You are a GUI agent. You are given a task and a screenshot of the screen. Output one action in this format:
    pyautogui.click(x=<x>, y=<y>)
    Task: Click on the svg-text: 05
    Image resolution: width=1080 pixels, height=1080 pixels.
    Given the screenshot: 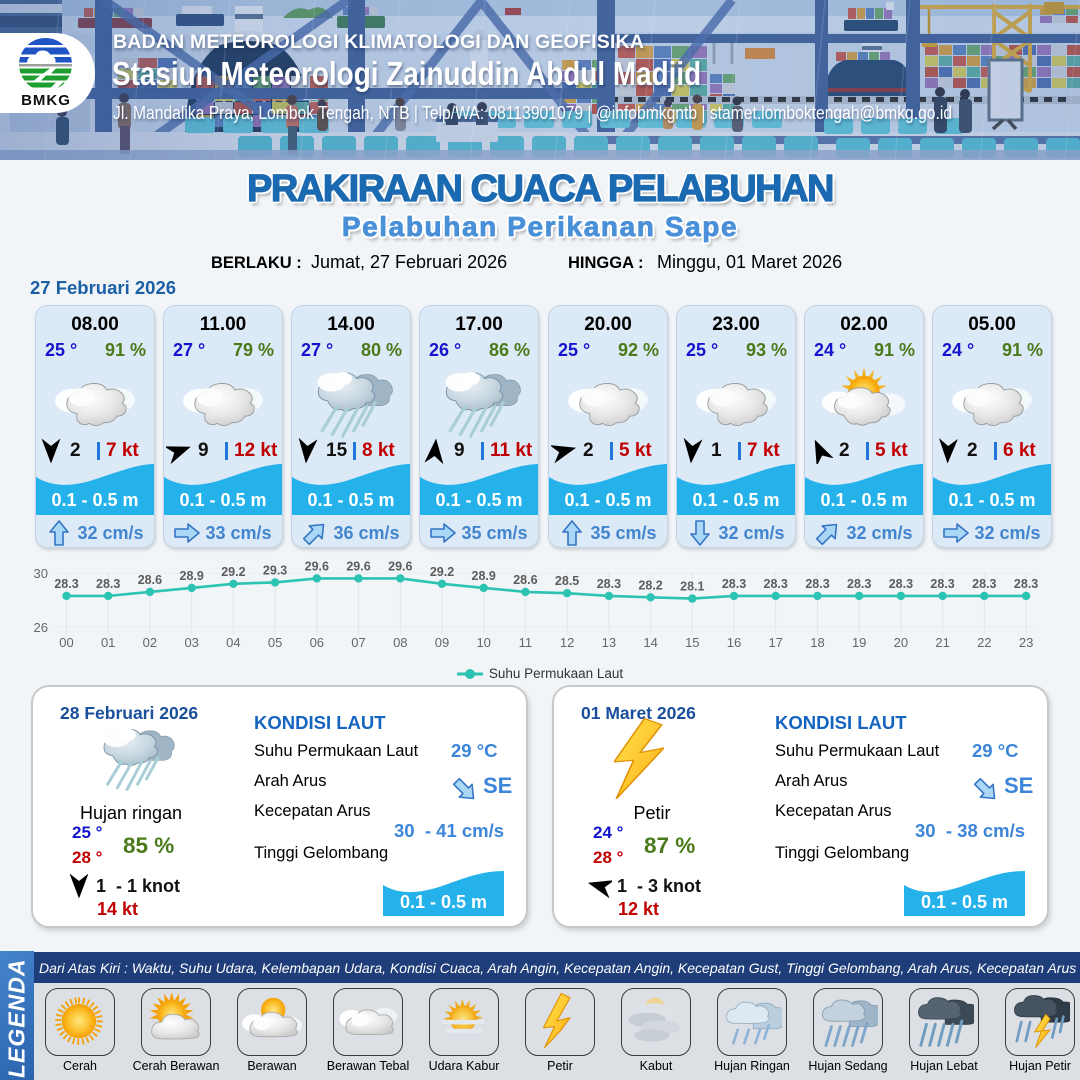 What is the action you would take?
    pyautogui.click(x=275, y=642)
    